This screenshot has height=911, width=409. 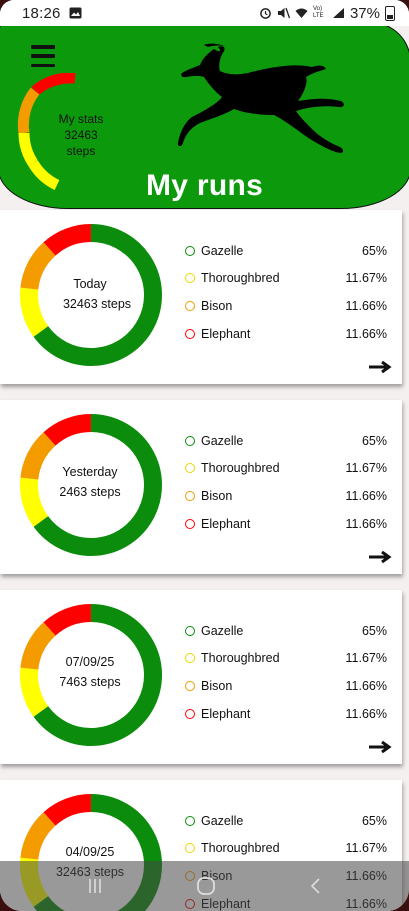 I want to click on run-date: Today, so click(x=90, y=284).